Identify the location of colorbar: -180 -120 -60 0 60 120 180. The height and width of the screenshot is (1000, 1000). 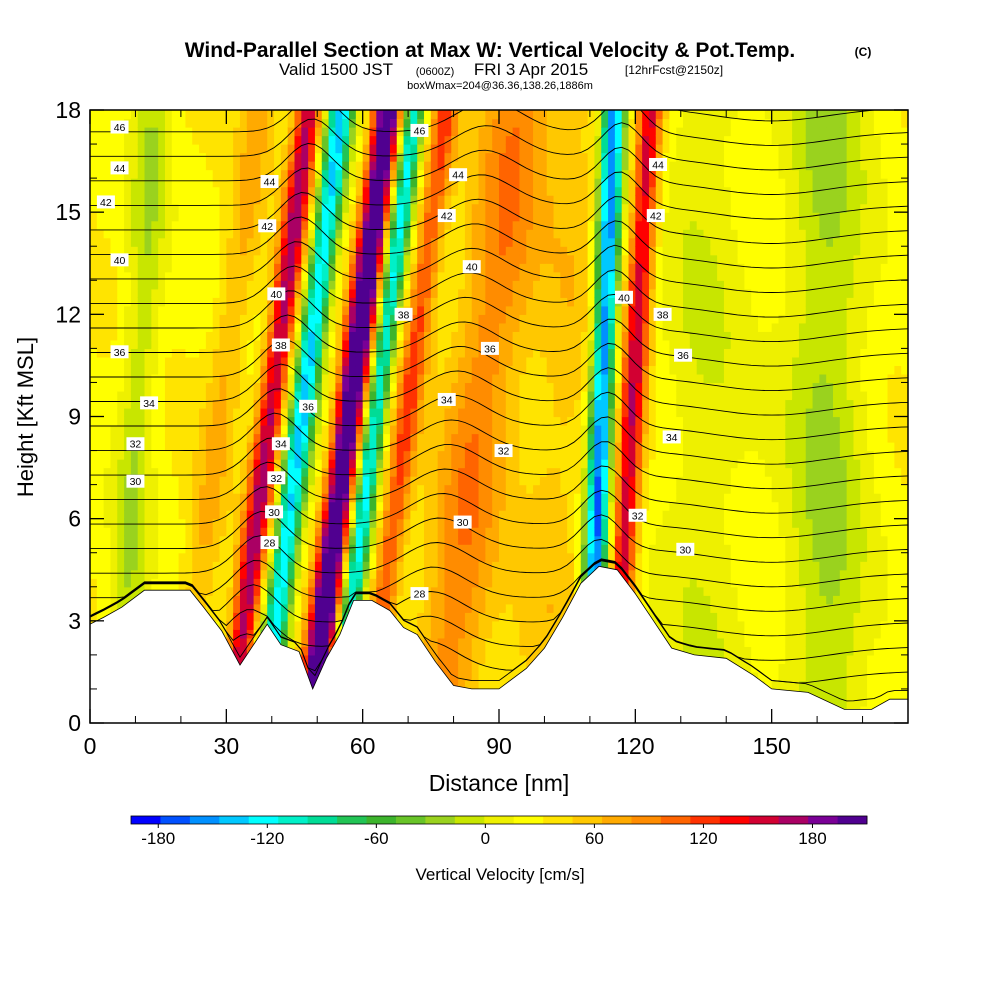
(499, 831).